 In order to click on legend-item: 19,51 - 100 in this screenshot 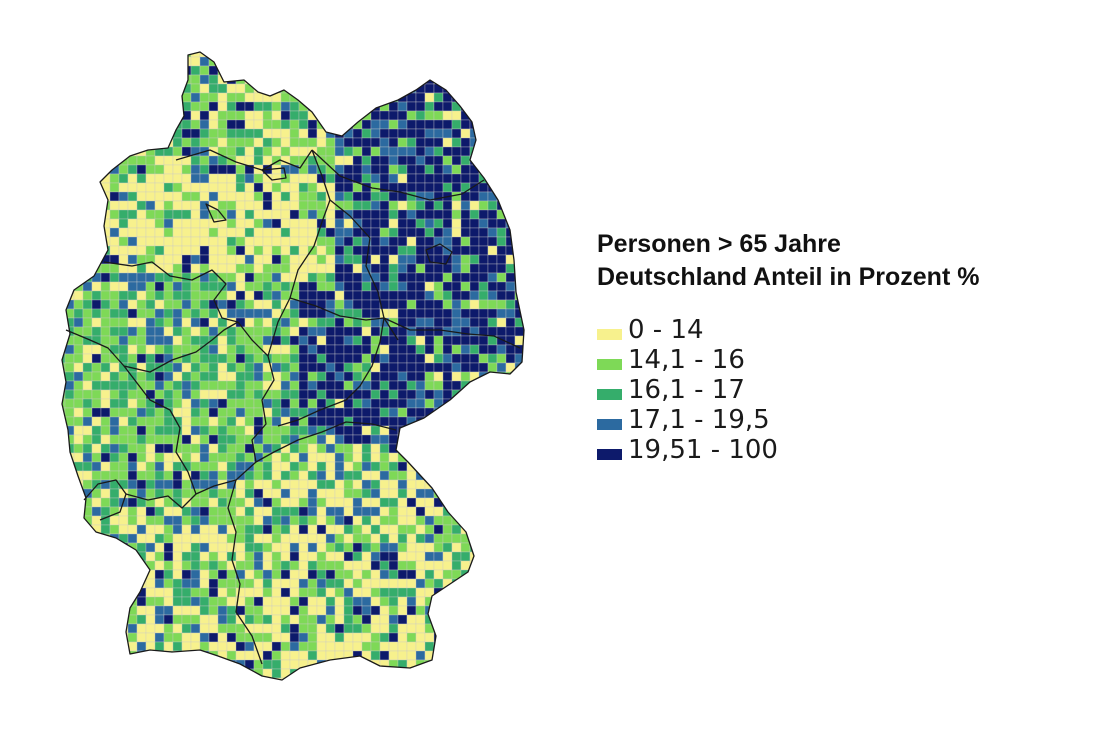, I will do `click(847, 450)`.